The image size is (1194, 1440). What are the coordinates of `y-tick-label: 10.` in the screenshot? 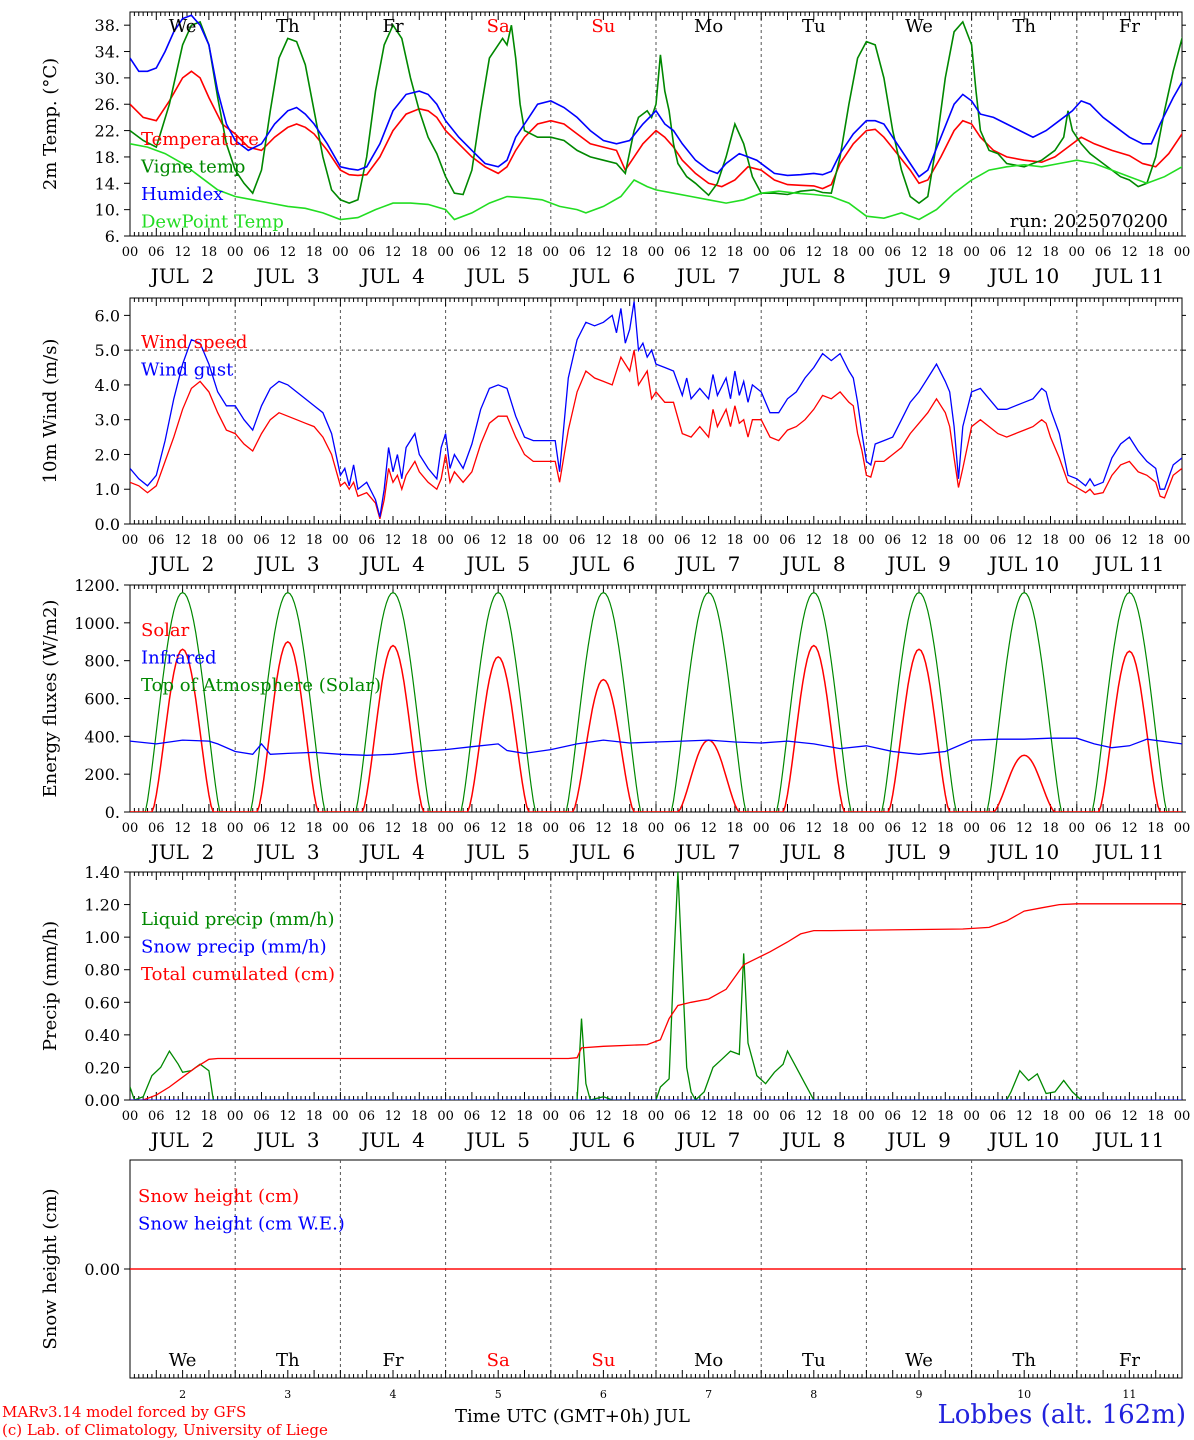 It's located at (107, 210).